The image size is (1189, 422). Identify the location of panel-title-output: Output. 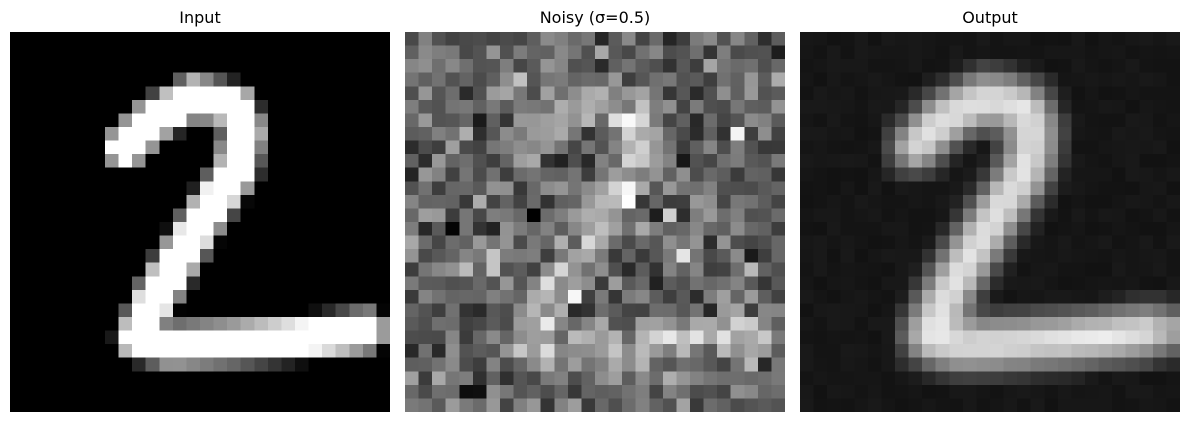
(990, 17).